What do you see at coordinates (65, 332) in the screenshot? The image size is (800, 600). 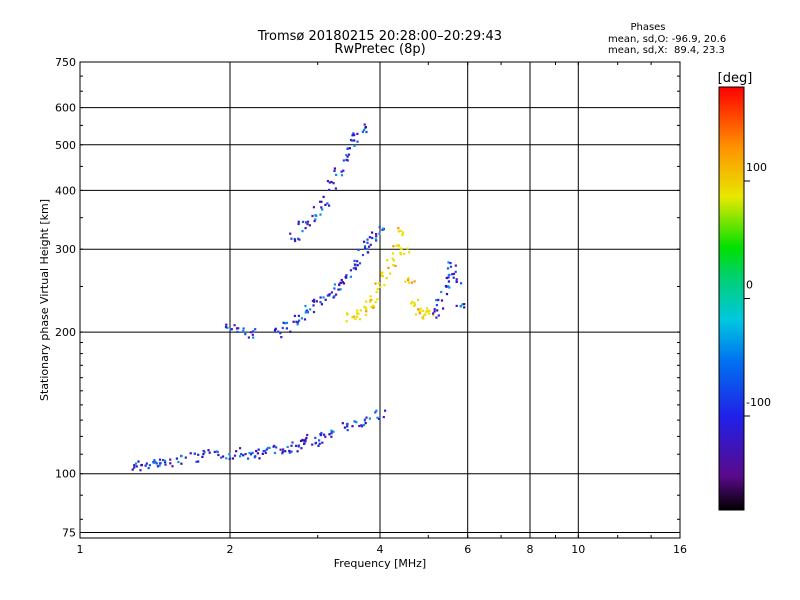 I see `y-tick-label: 200` at bounding box center [65, 332].